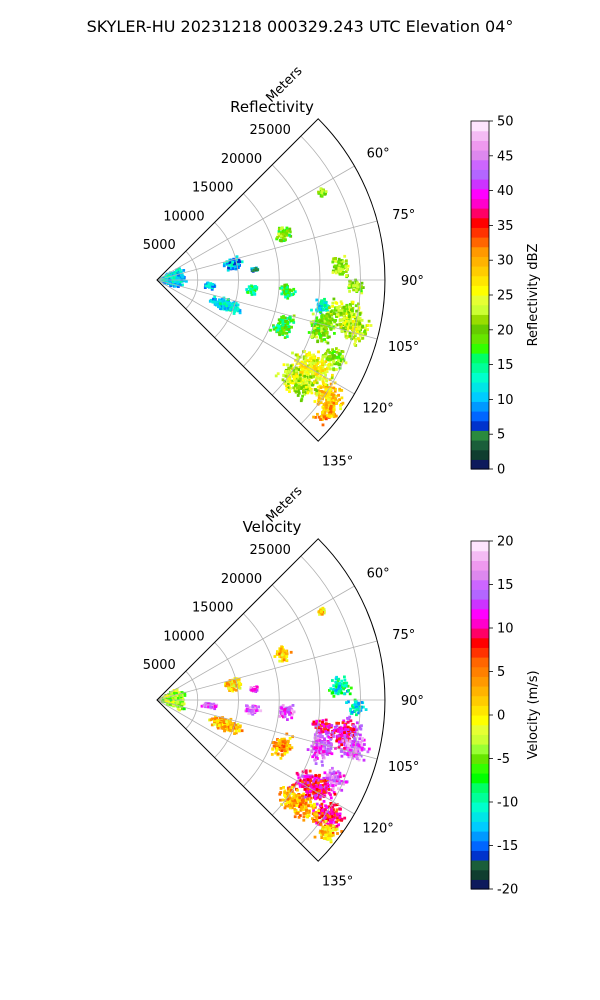  What do you see at coordinates (505, 365) in the screenshot?
I see `colorbar-tick-label: 15` at bounding box center [505, 365].